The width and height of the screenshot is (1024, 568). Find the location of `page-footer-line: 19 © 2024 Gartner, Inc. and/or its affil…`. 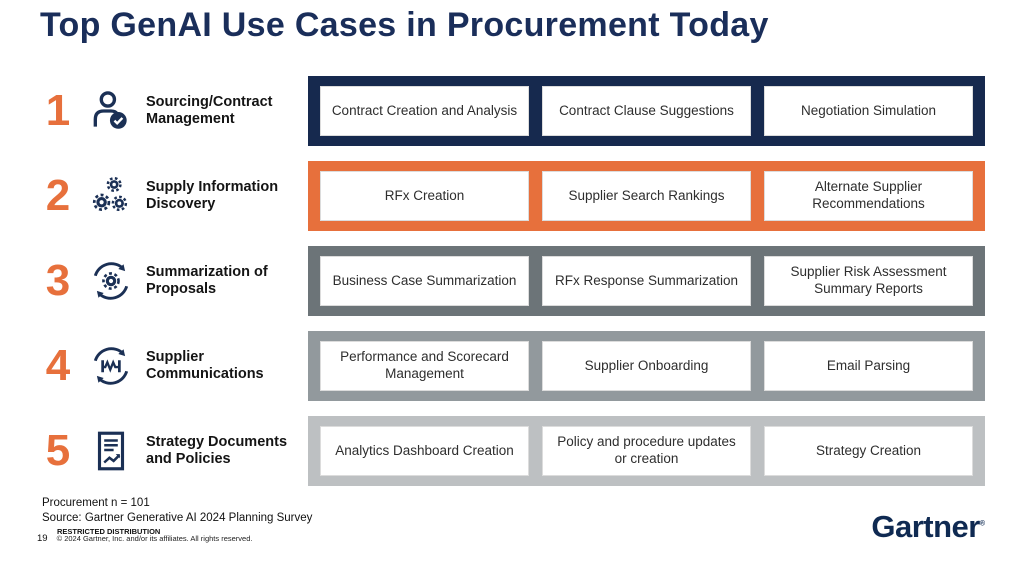

page-footer-line: 19 © 2024 Gartner, Inc. and/or its affil… is located at coordinates (144, 538).